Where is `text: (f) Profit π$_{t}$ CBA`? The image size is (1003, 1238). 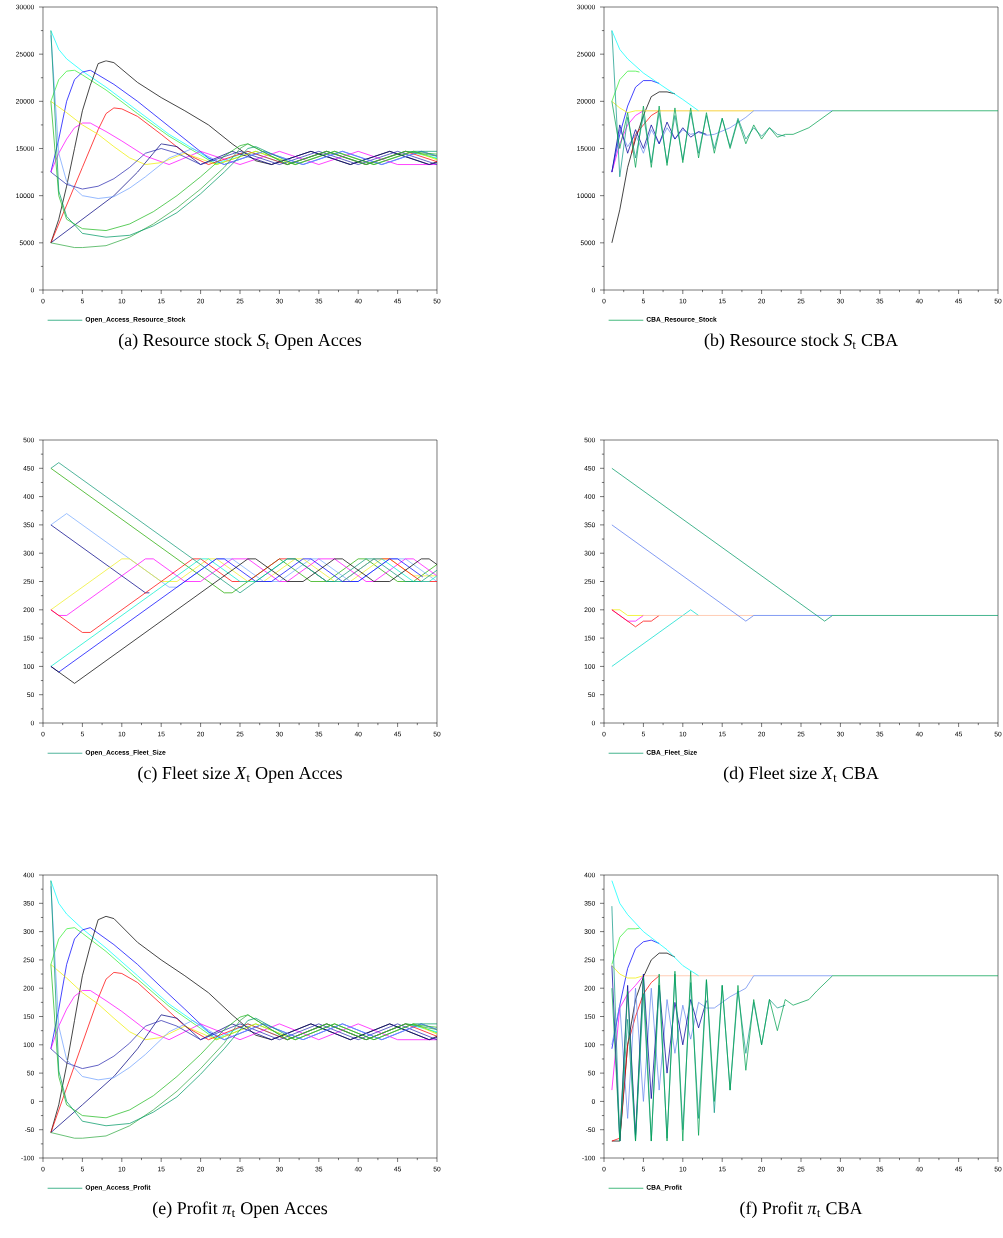
text: (f) Profit π$_{t}$ CBA is located at coordinates (801, 1209).